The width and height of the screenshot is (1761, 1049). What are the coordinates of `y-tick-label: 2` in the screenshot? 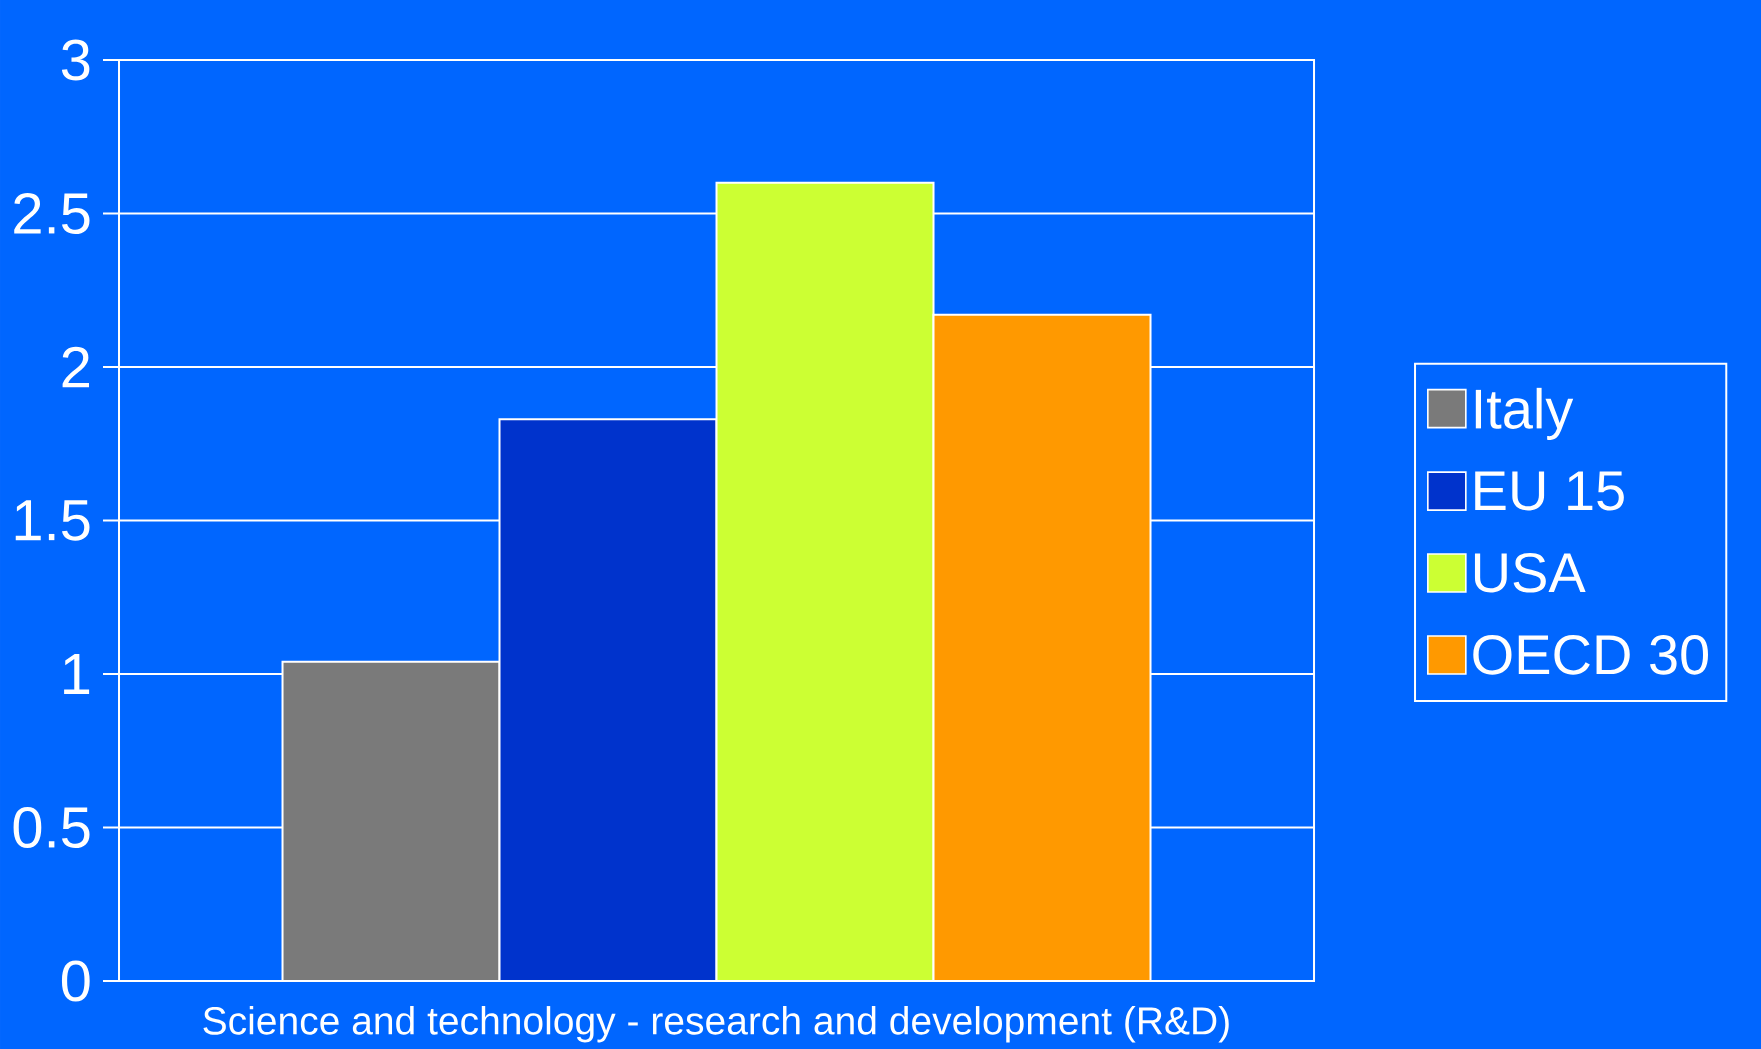 It's located at (76, 367).